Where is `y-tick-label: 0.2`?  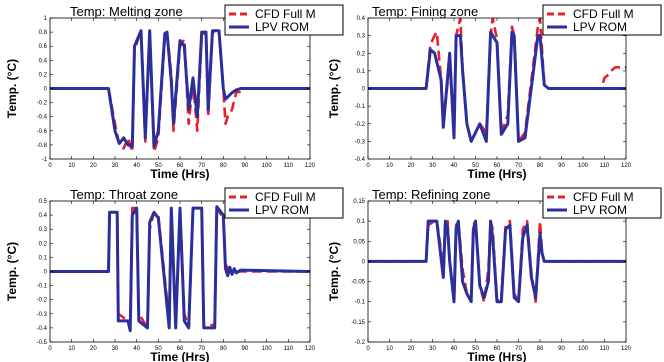
y-tick-label: 0.2 is located at coordinates (43, 75).